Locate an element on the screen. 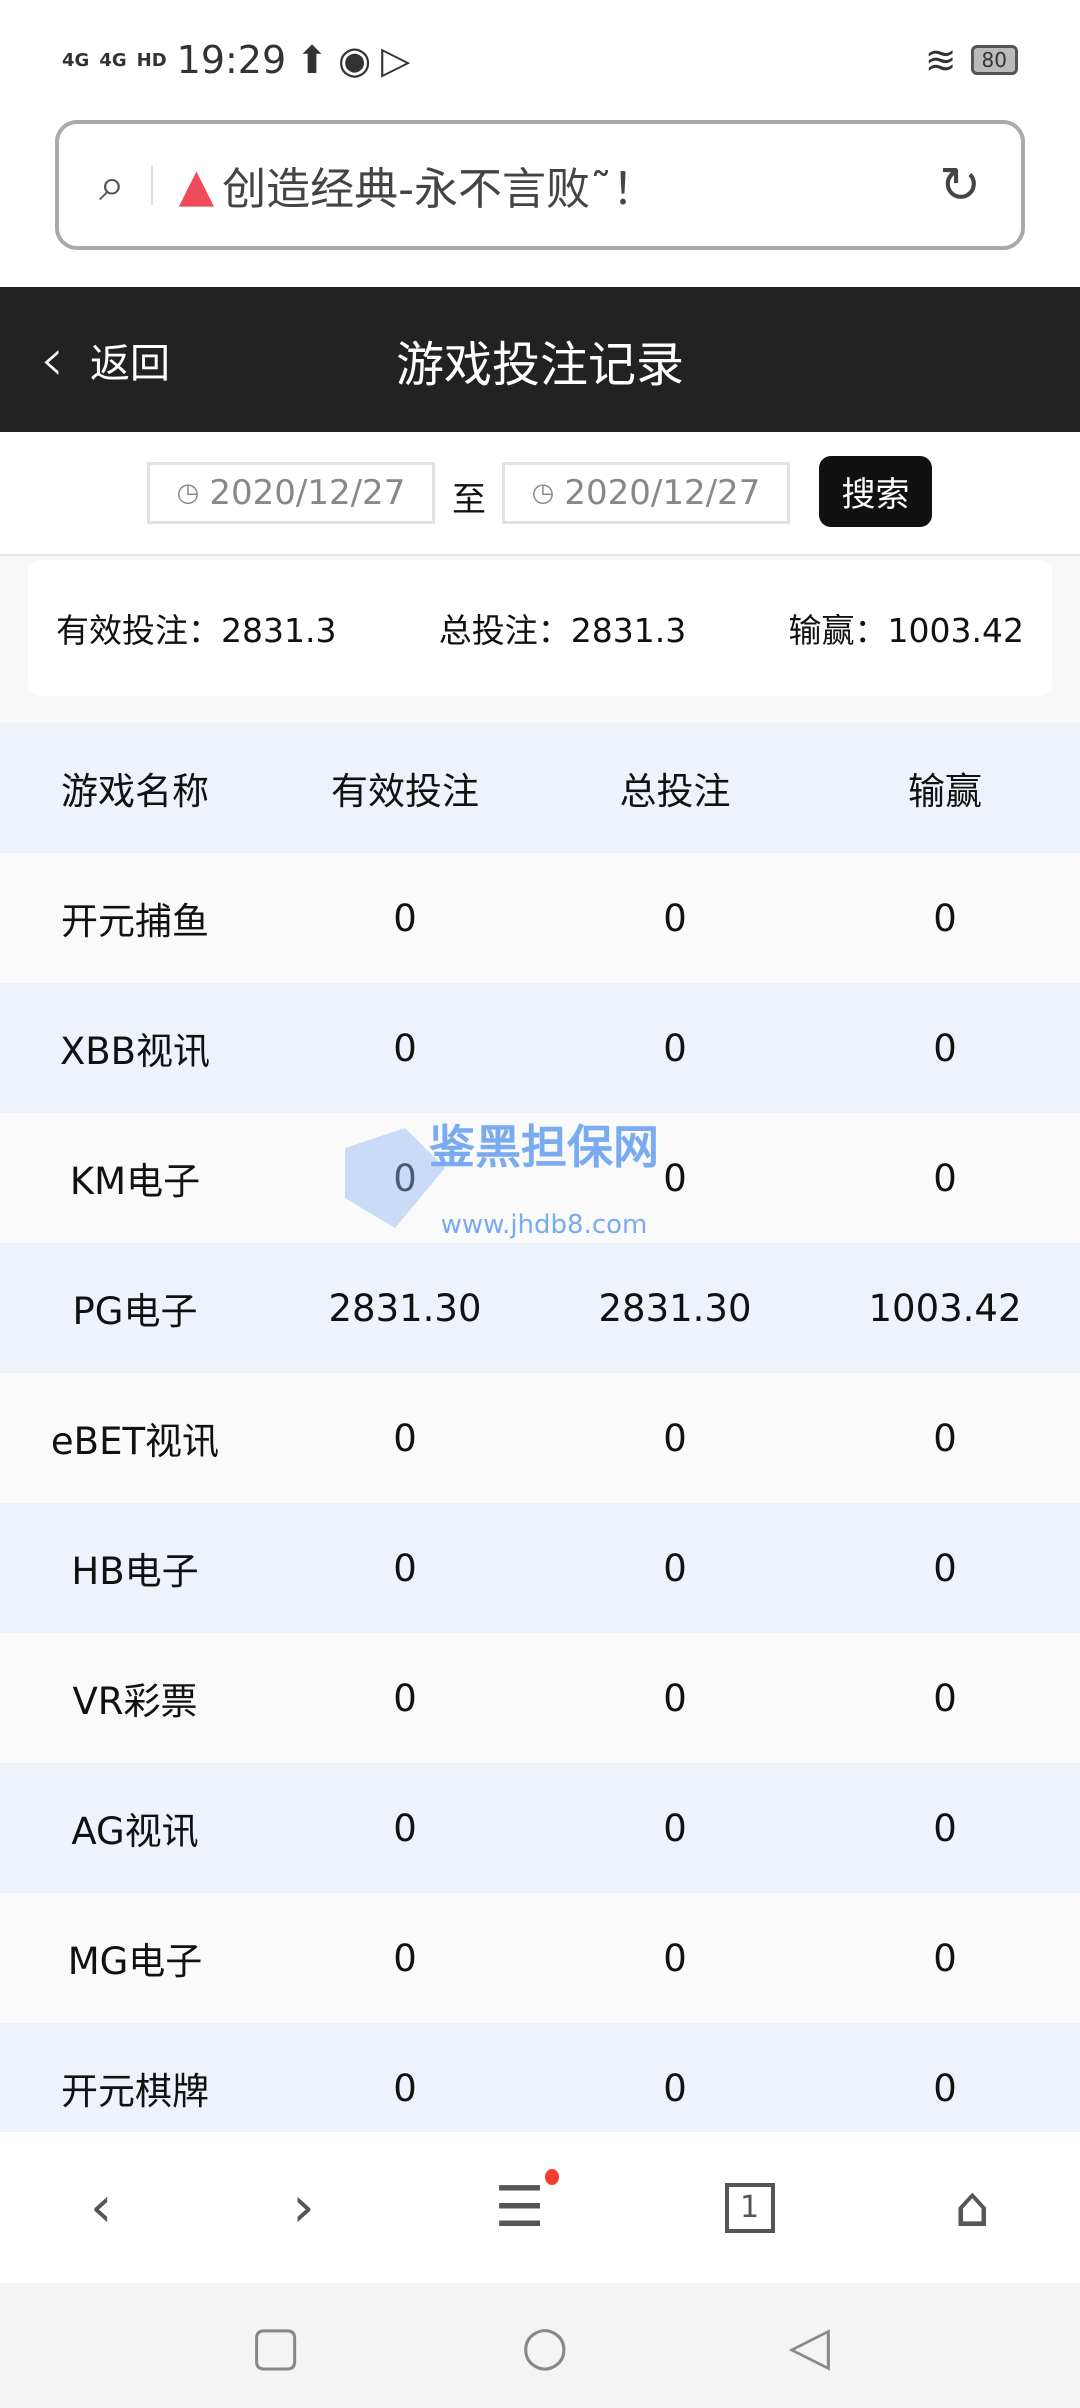 This screenshot has width=1080, height=2408. recents-icon: ▢ is located at coordinates (276, 2345).